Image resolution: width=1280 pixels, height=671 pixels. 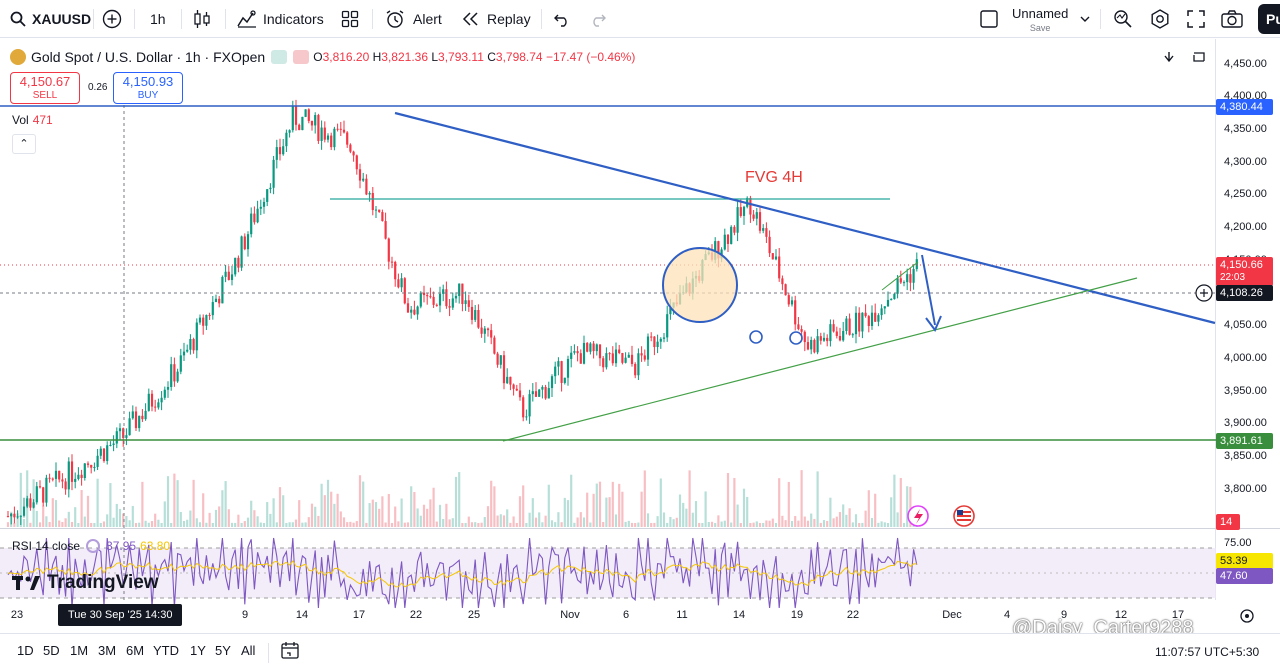 What do you see at coordinates (797, 615) in the screenshot?
I see `time-label: 19` at bounding box center [797, 615].